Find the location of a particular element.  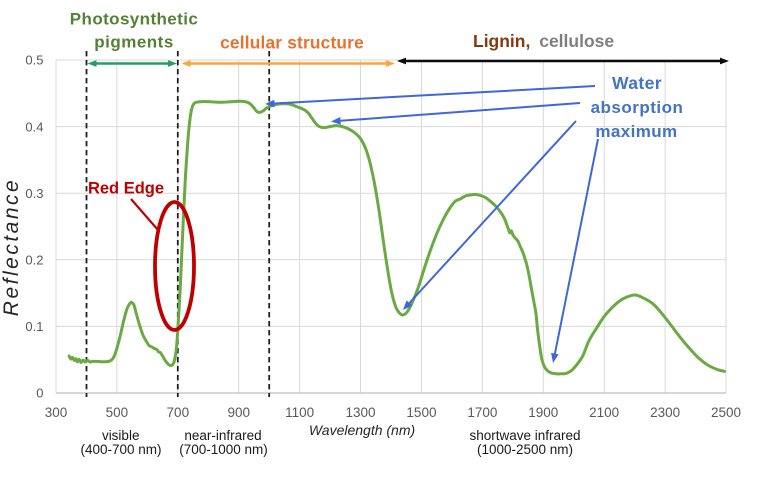

svg-text: (400-700 nm) is located at coordinates (120, 449).